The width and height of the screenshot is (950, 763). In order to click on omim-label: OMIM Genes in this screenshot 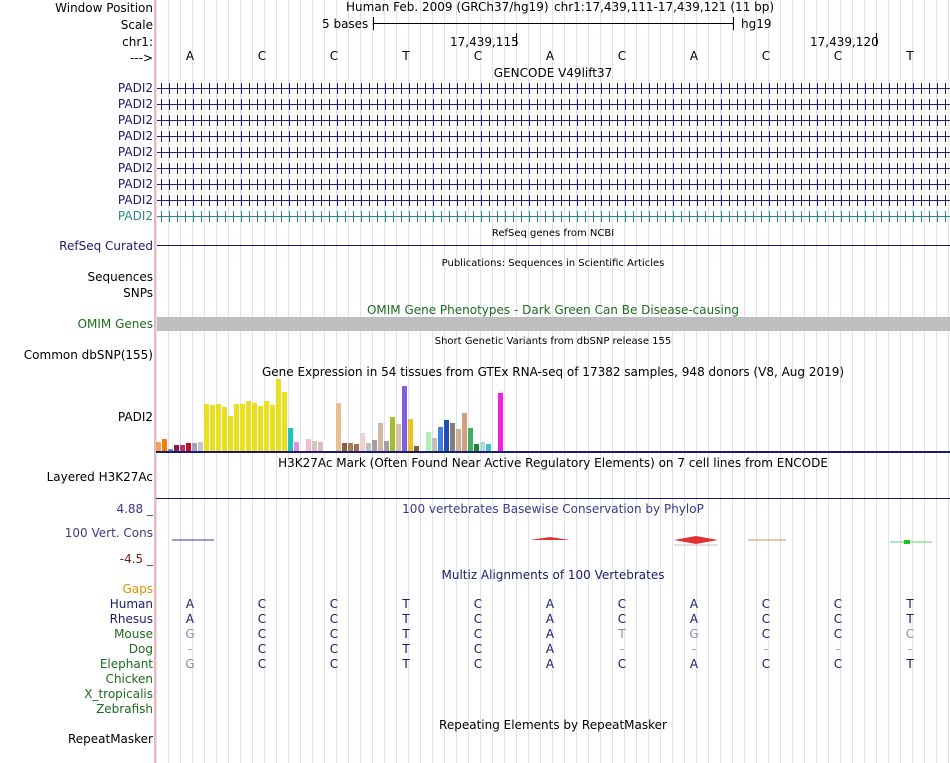, I will do `click(115, 324)`.